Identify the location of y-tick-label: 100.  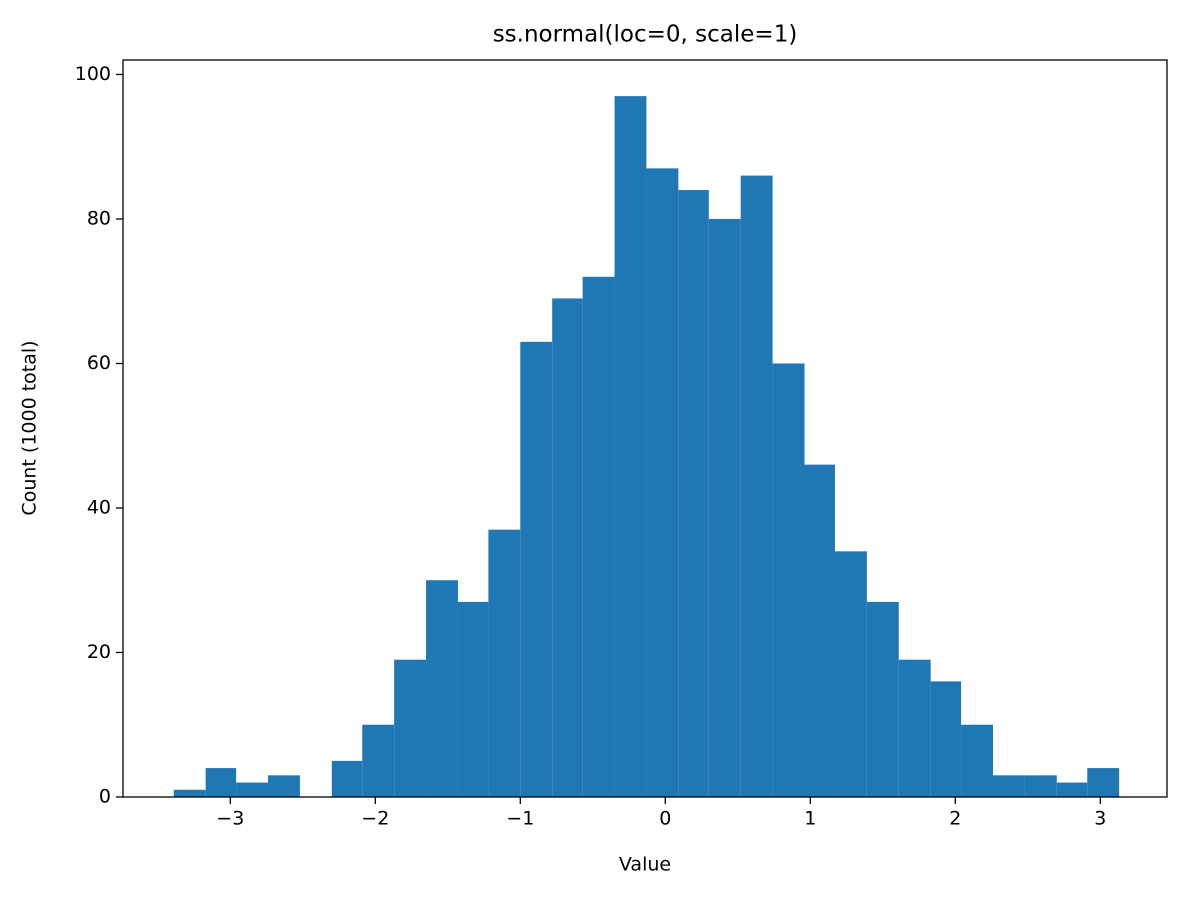
(93, 74).